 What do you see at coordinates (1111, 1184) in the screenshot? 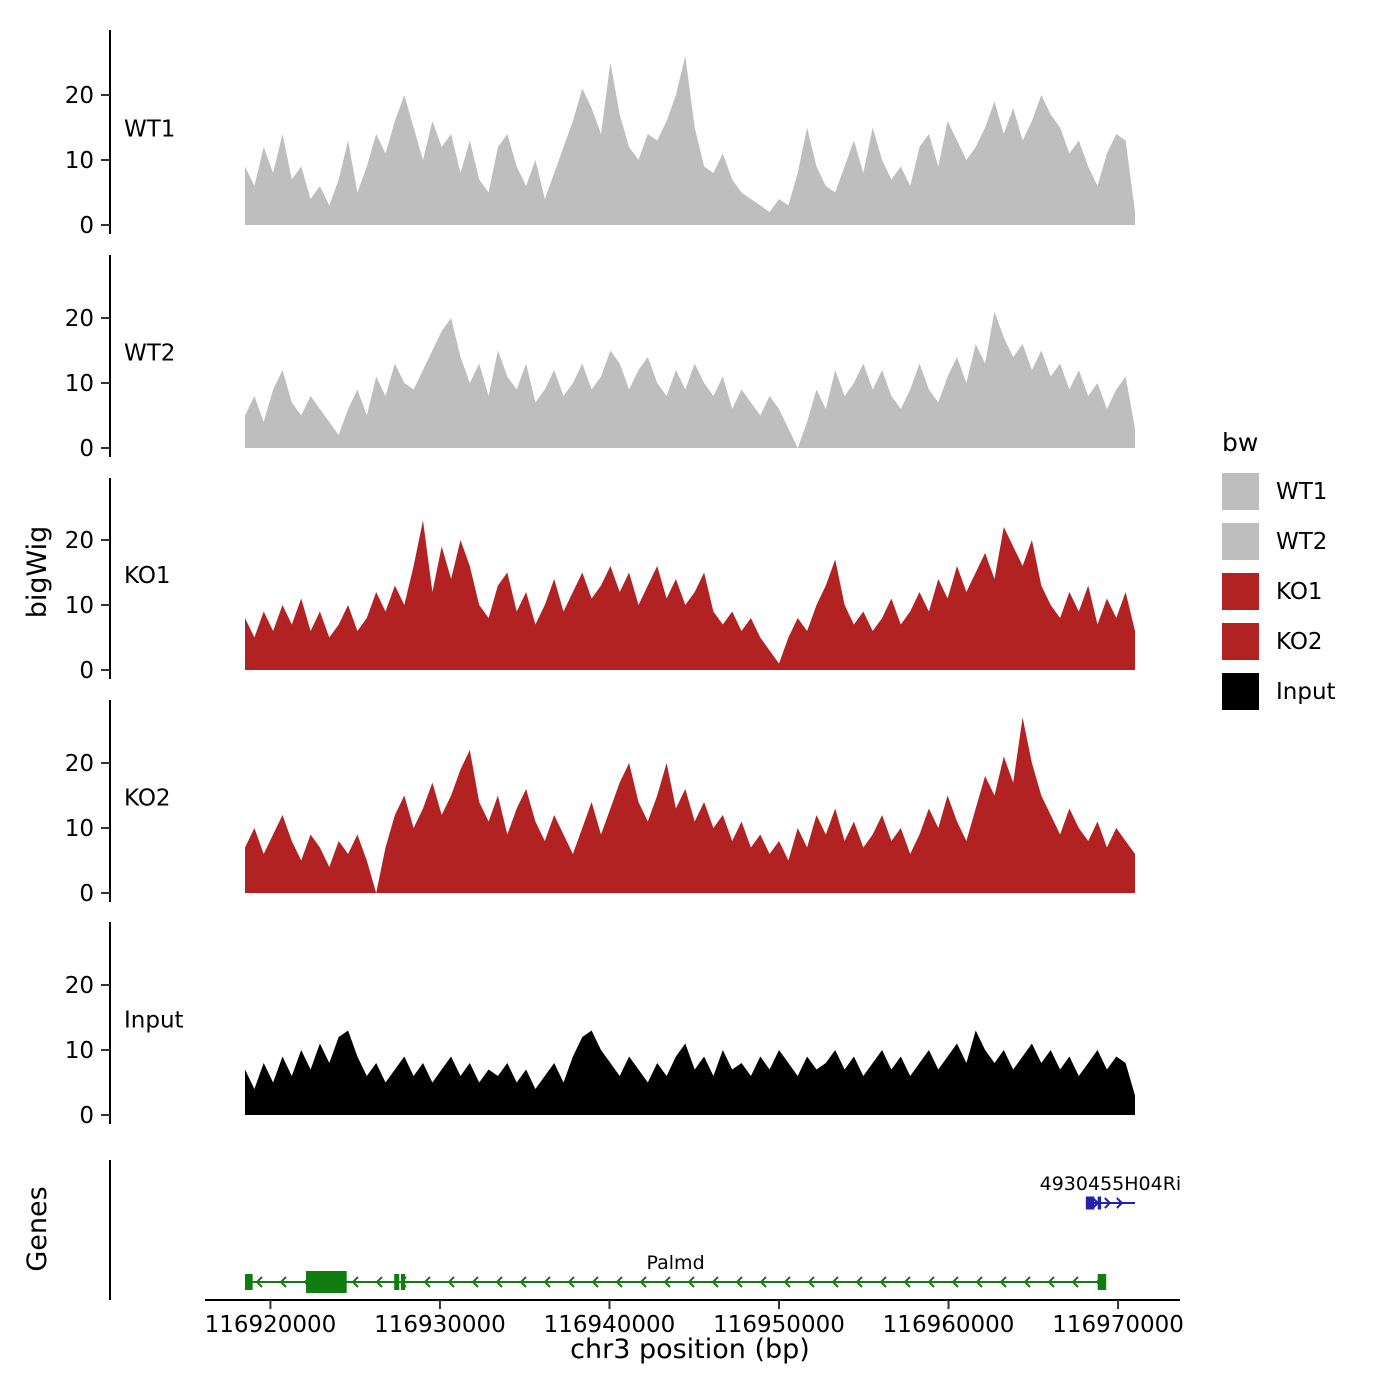
I see `gene-label-4930455h04ri: 4930455H04Ri` at bounding box center [1111, 1184].